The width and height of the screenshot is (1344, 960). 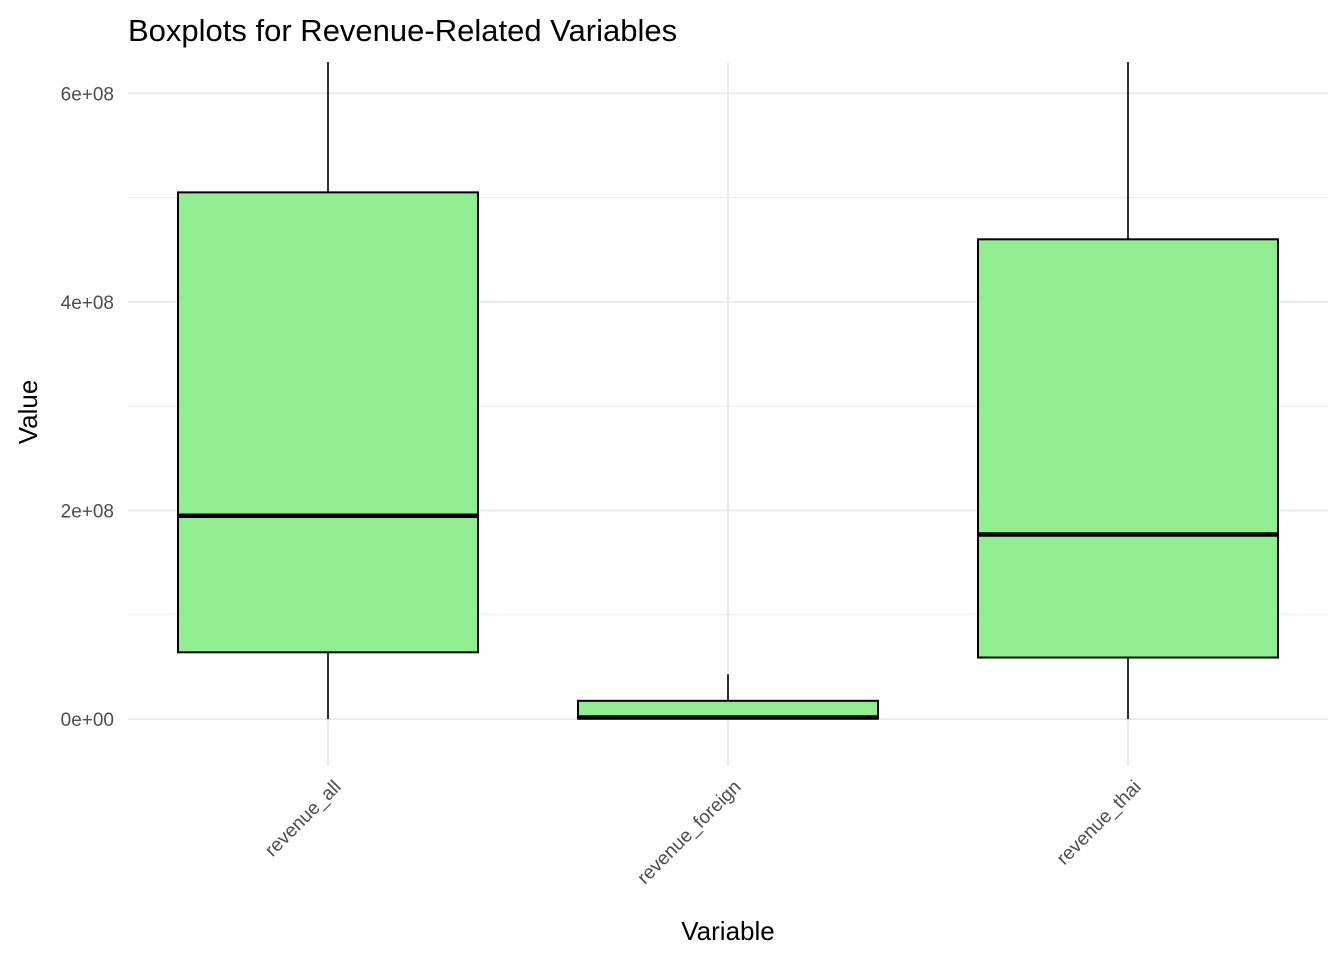 I want to click on y-tick-label: 6e+08, so click(x=87, y=94).